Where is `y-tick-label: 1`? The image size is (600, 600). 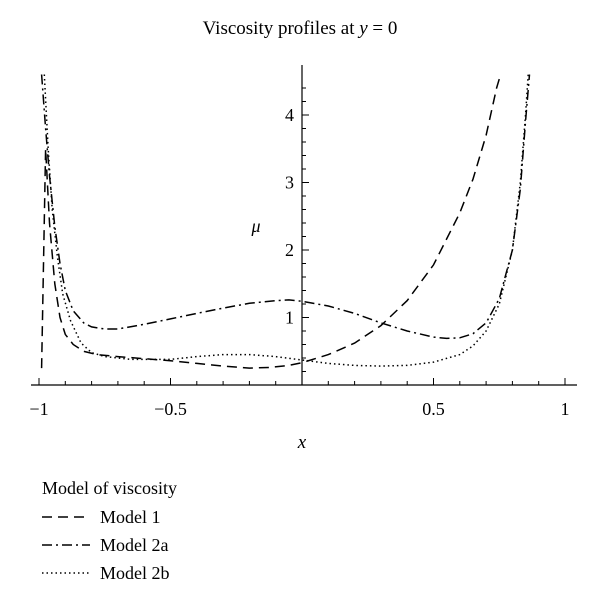 y-tick-label: 1 is located at coordinates (289, 318).